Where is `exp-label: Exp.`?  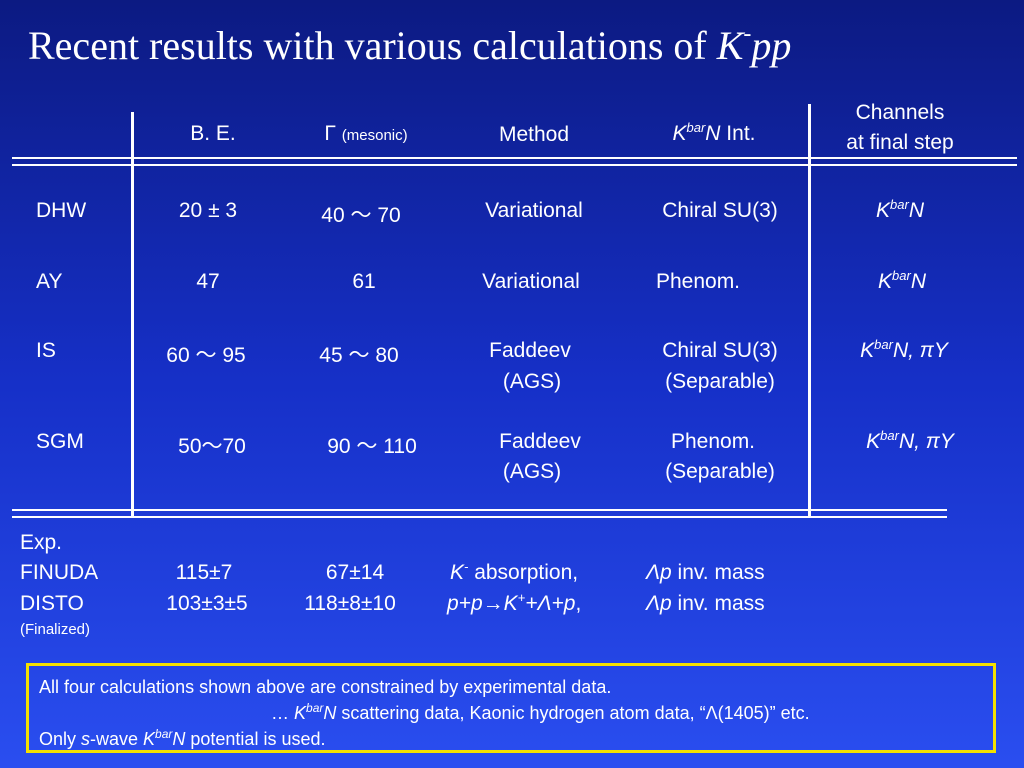 exp-label: Exp. is located at coordinates (41, 542).